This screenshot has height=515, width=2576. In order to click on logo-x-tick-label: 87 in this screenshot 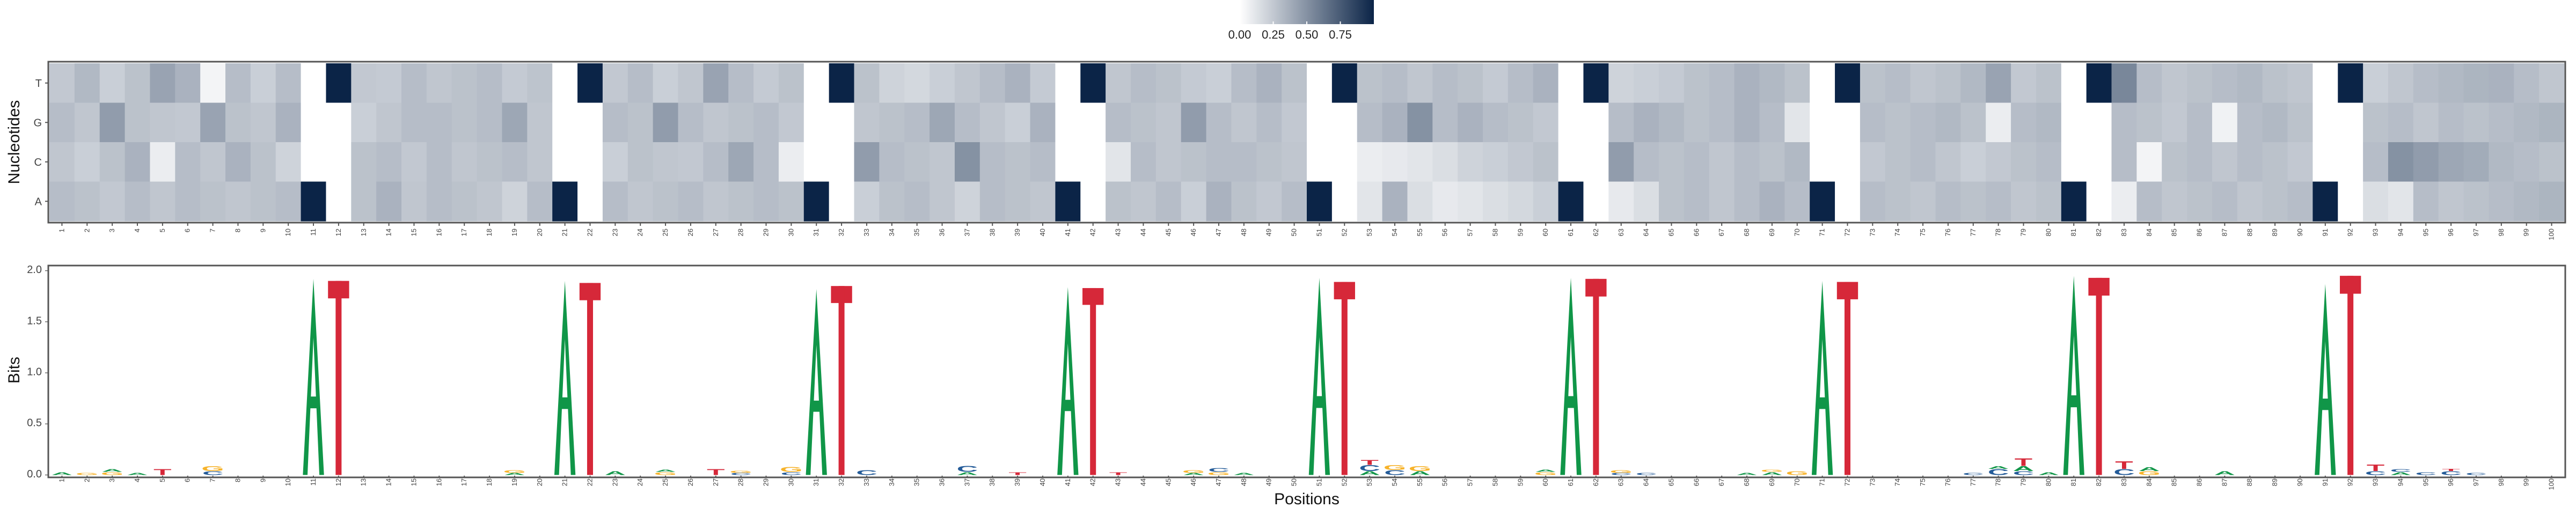, I will do `click(2224, 483)`.